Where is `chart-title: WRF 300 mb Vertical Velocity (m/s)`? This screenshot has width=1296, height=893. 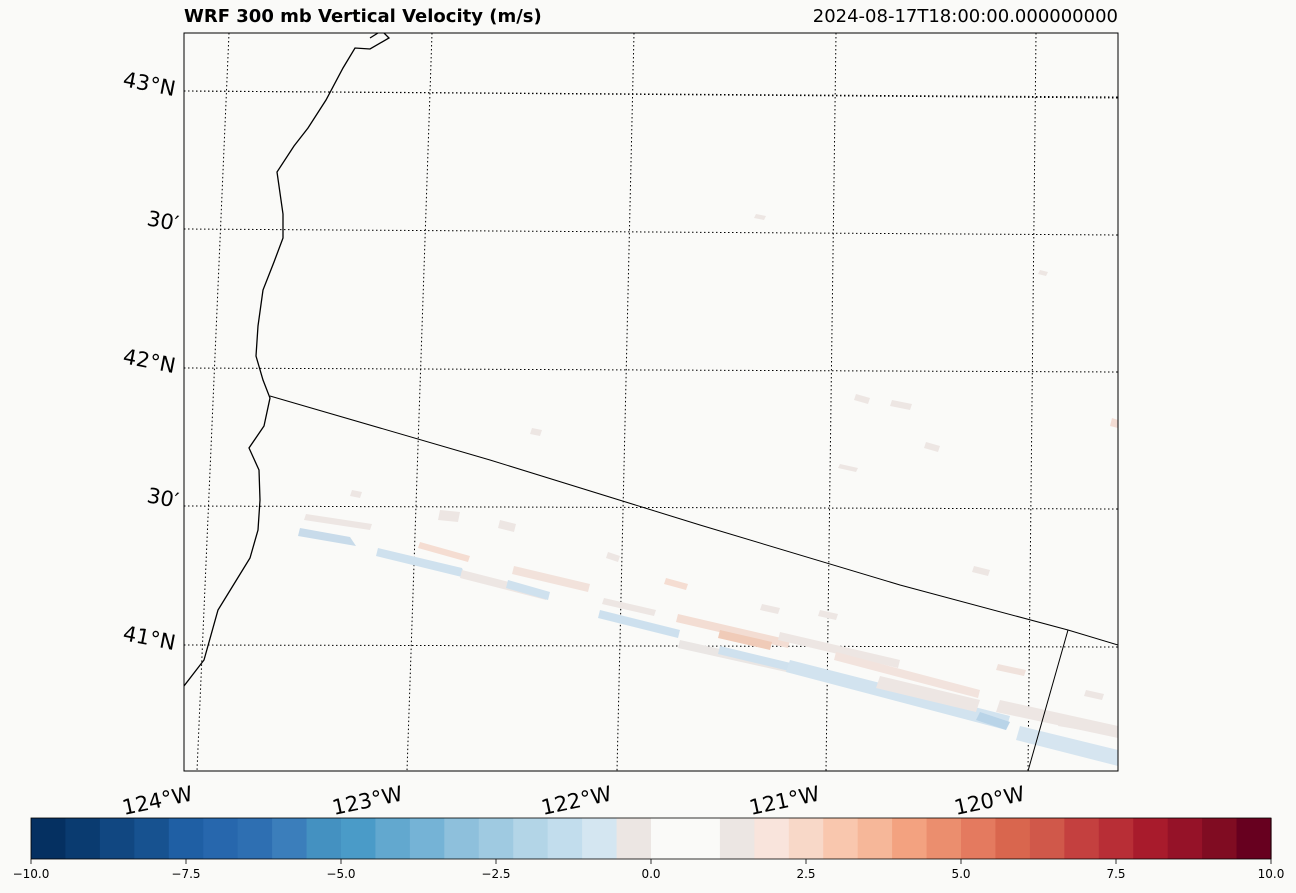 chart-title: WRF 300 mb Vertical Velocity (m/s) is located at coordinates (363, 16).